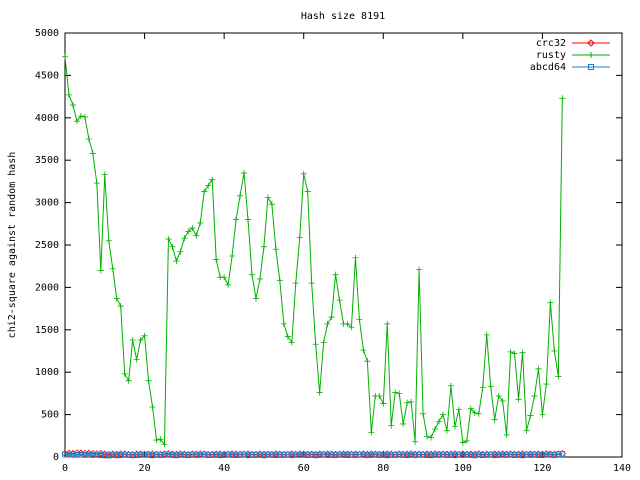 The image size is (640, 480). What do you see at coordinates (463, 468) in the screenshot?
I see `x-tick-label: 100` at bounding box center [463, 468].